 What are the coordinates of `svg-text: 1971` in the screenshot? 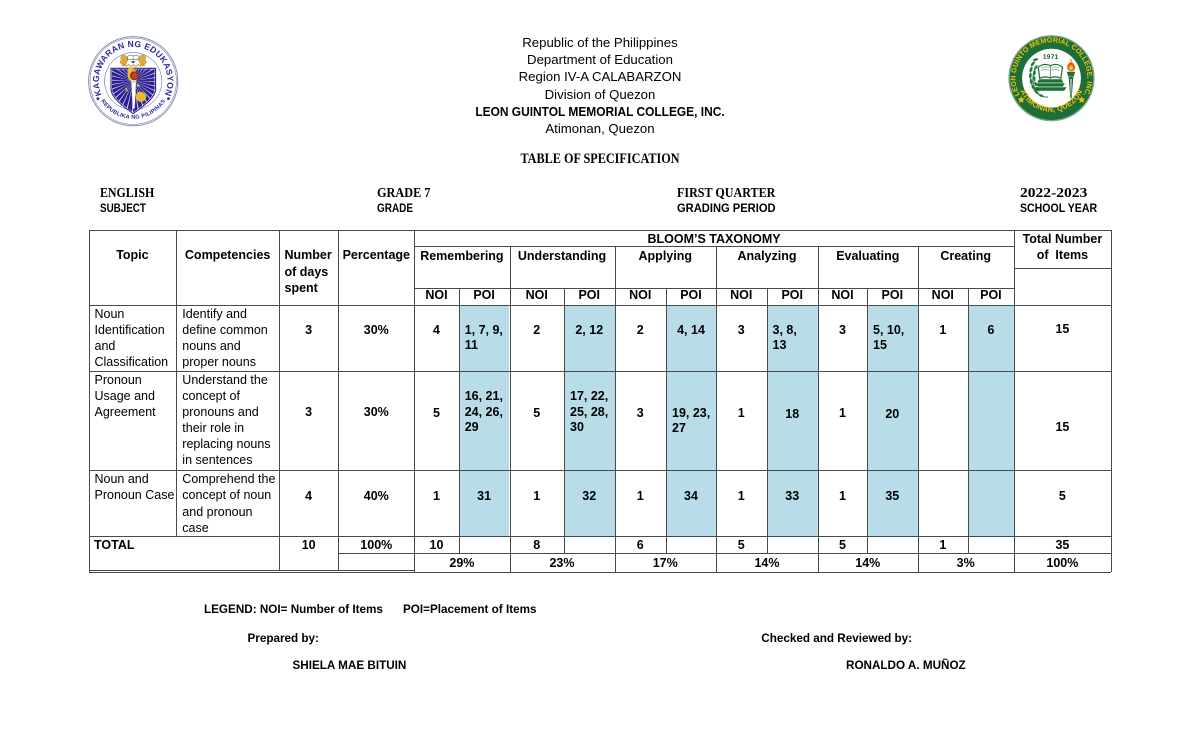 It's located at (1050, 57).